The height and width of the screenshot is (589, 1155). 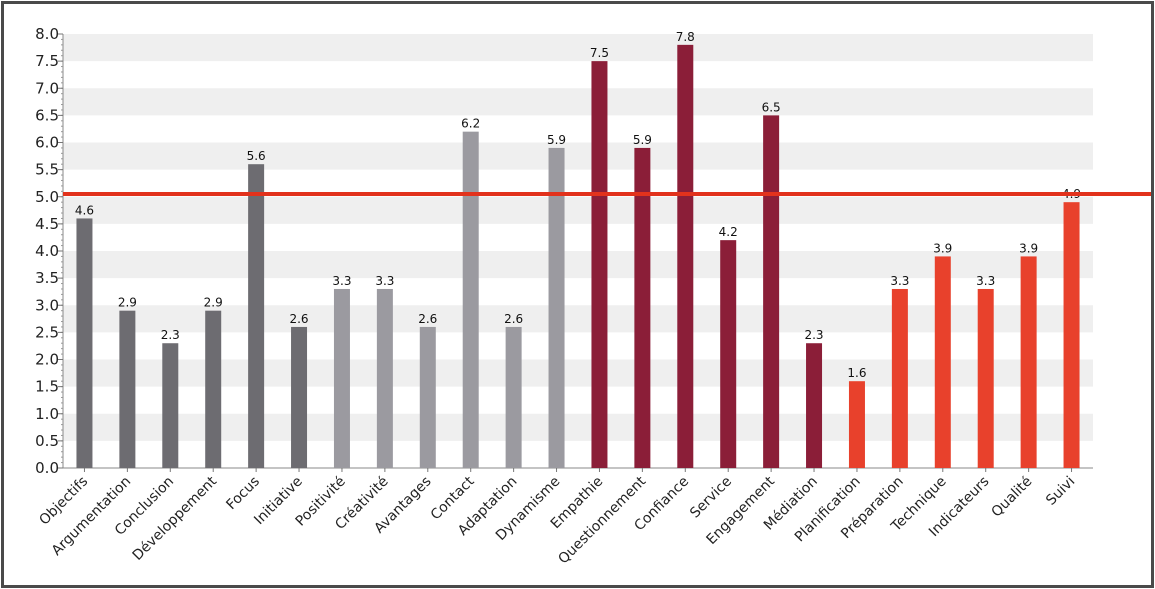 What do you see at coordinates (1071, 335) in the screenshot?
I see `bar-suivi` at bounding box center [1071, 335].